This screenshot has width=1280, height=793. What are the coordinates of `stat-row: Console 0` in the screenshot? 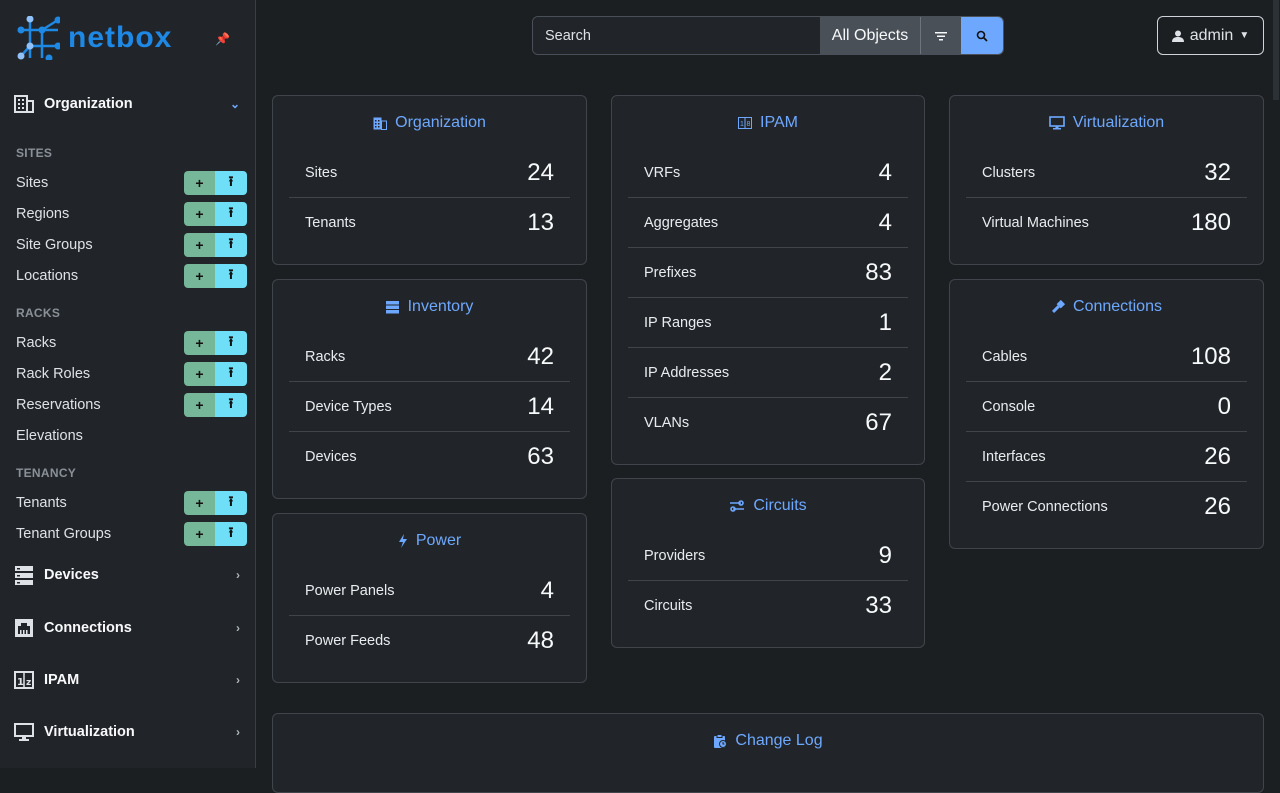 It's located at (1106, 407).